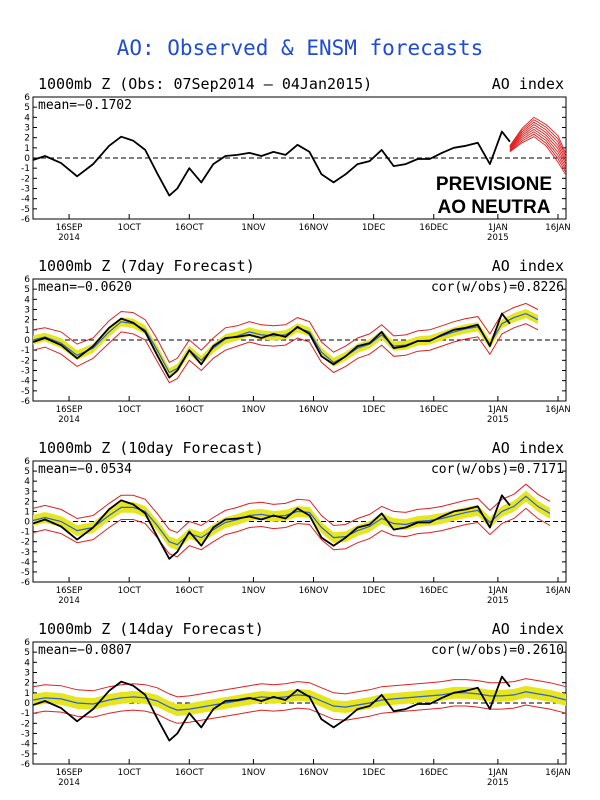 The height and width of the screenshot is (800, 600). I want to click on annotation-line-2: AO NEUTRA, so click(494, 207).